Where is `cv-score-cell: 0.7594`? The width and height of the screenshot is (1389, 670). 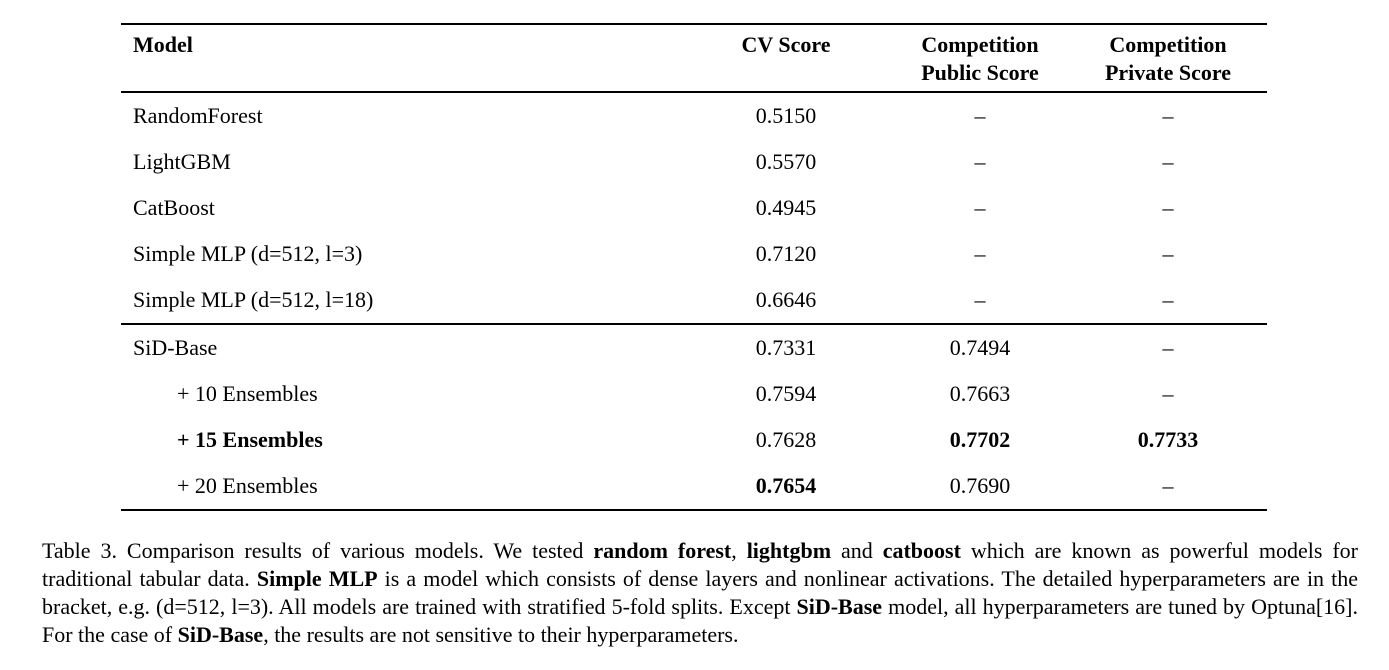 cv-score-cell: 0.7594 is located at coordinates (786, 393).